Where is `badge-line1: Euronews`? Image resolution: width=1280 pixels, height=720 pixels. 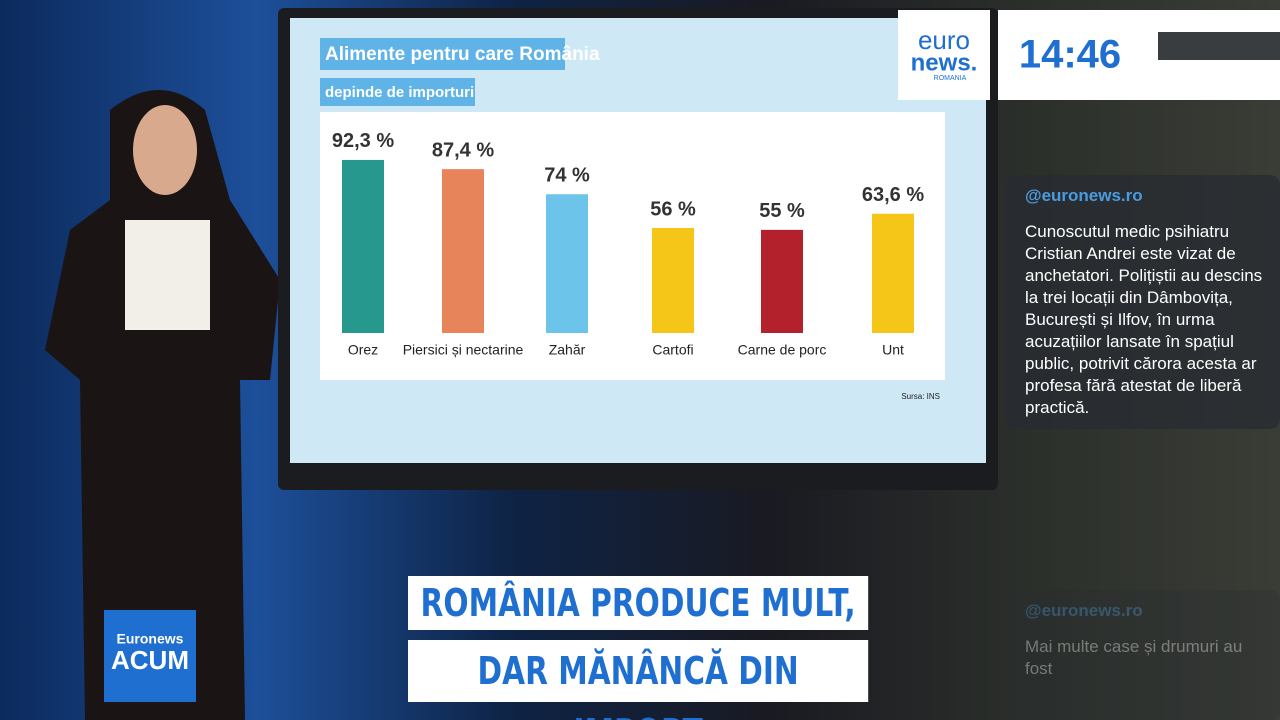 badge-line1: Euronews is located at coordinates (150, 639).